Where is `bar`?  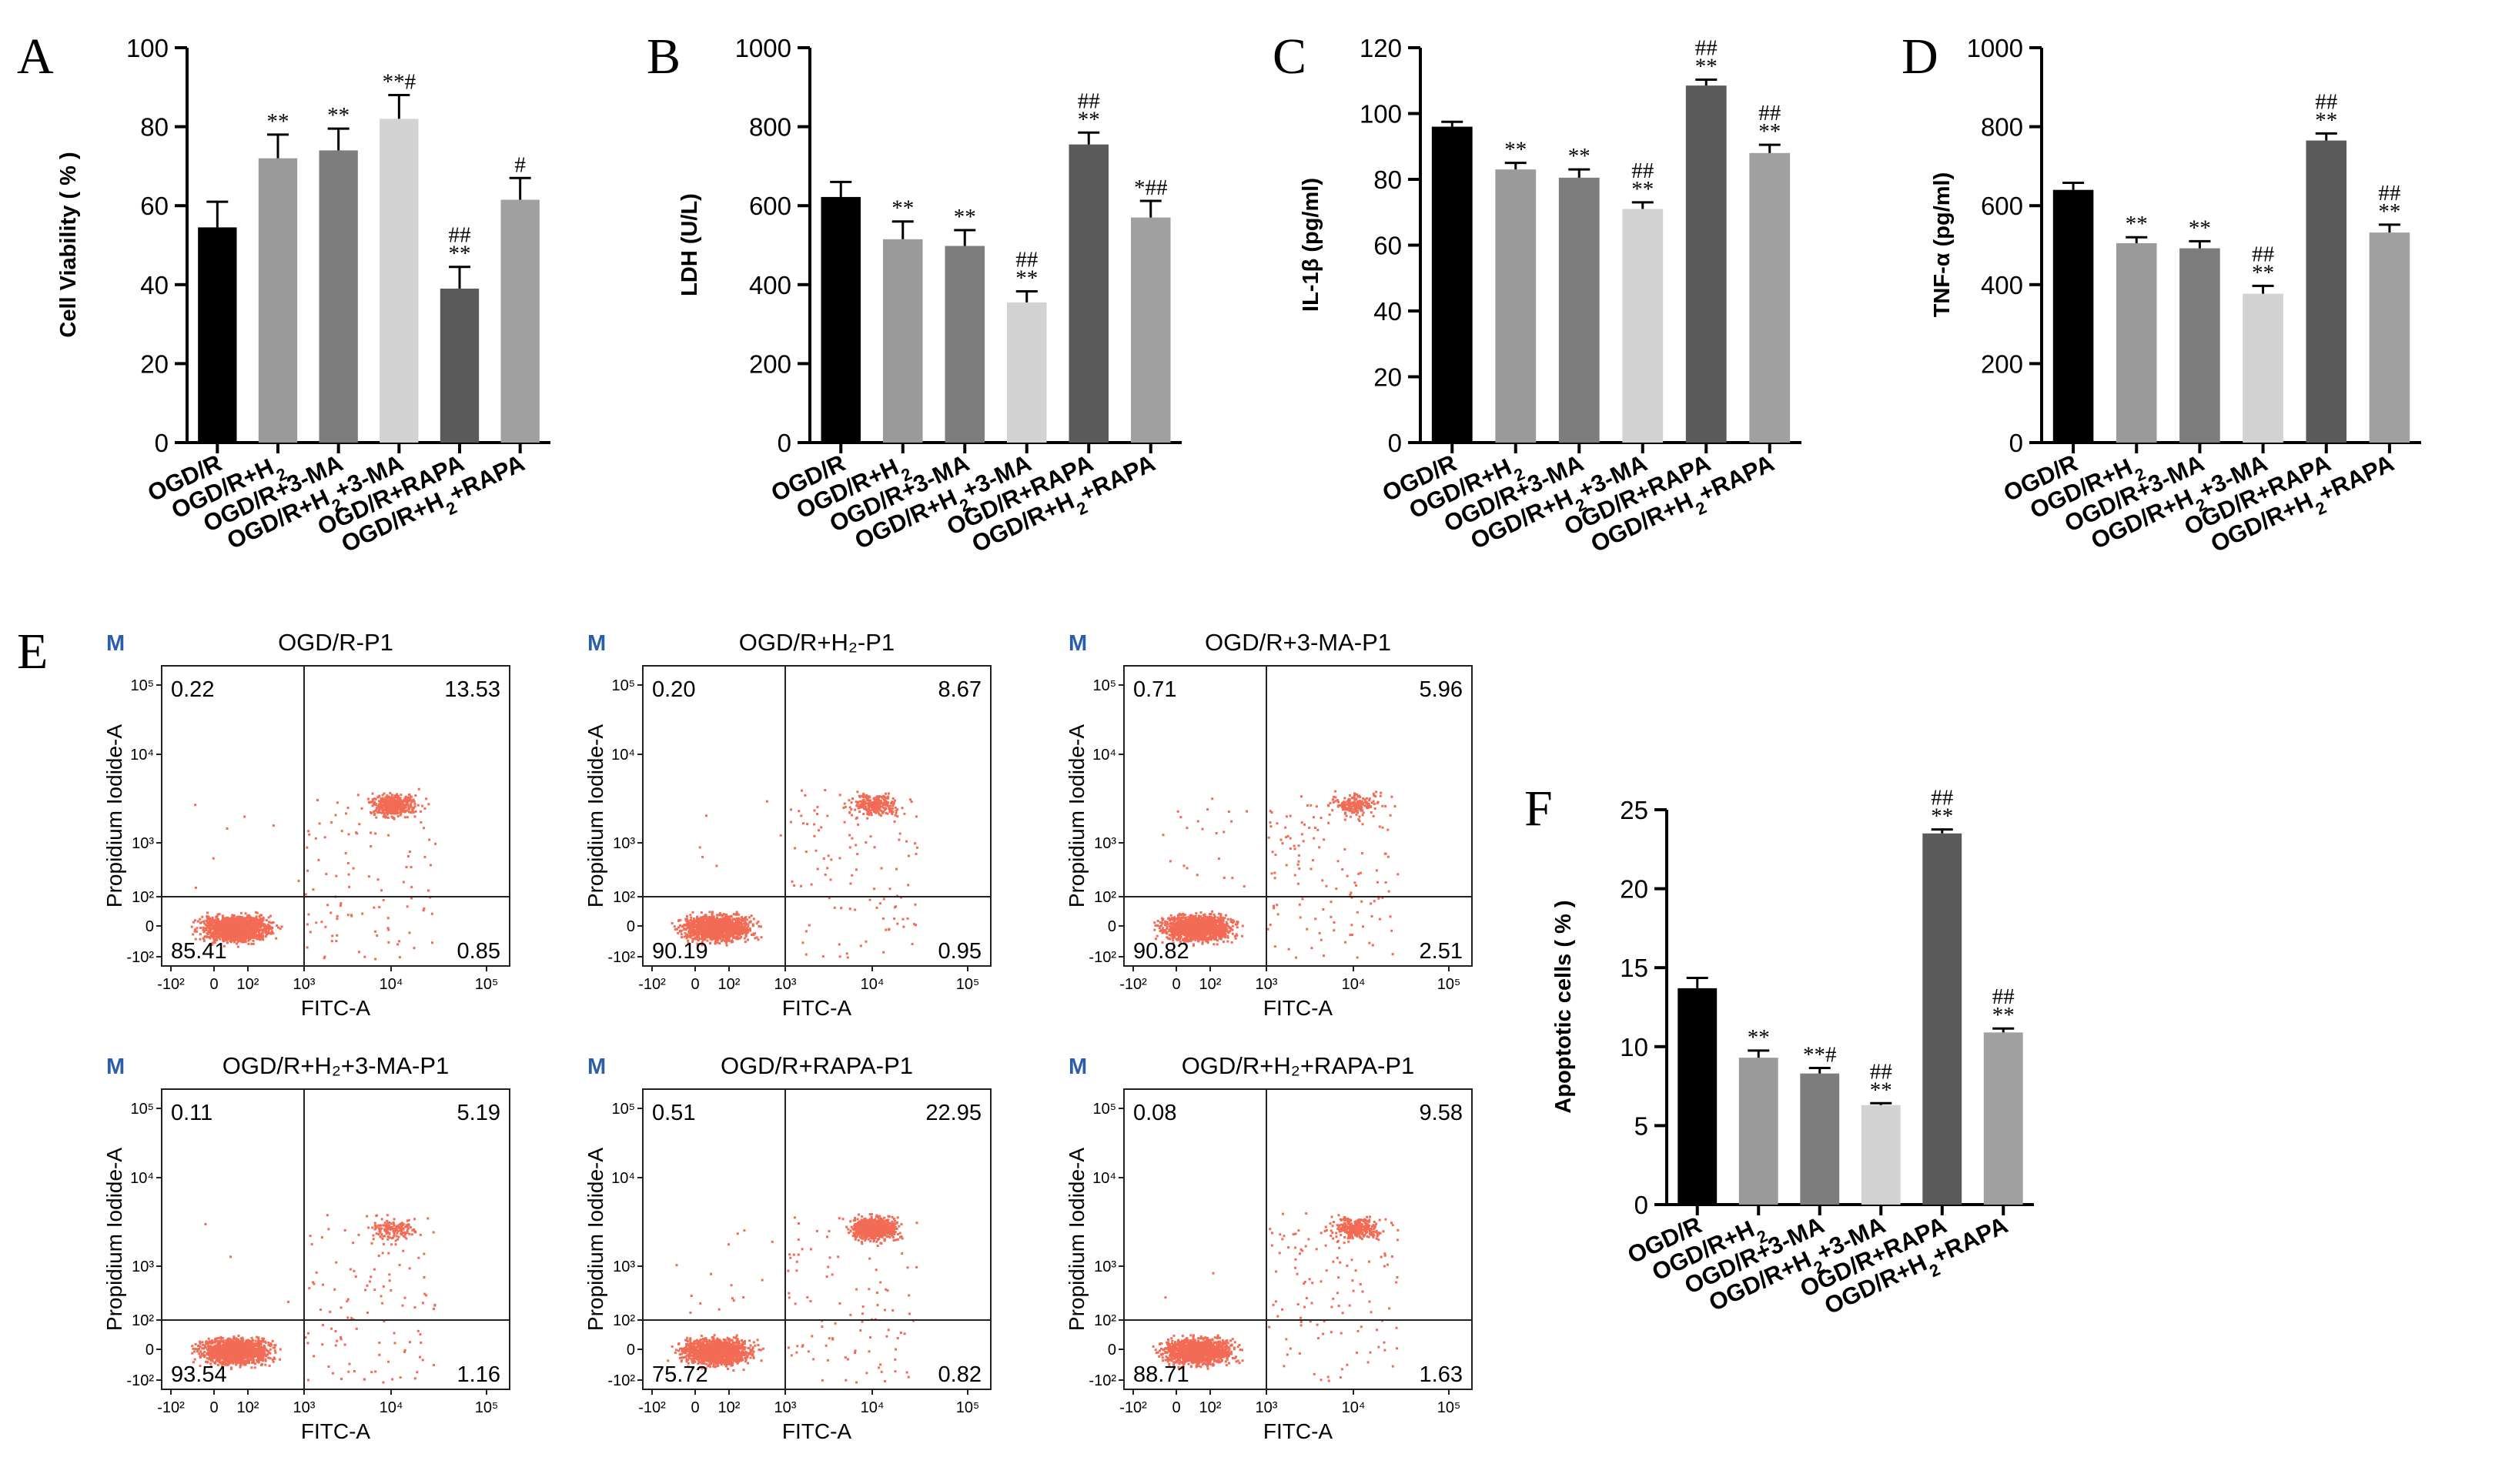 bar is located at coordinates (278, 300).